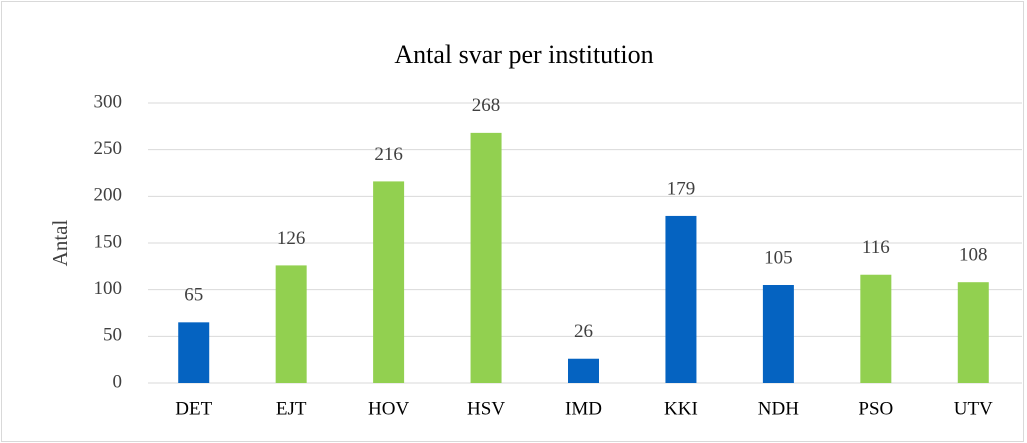  I want to click on x-tick-label: HOV, so click(388, 408).